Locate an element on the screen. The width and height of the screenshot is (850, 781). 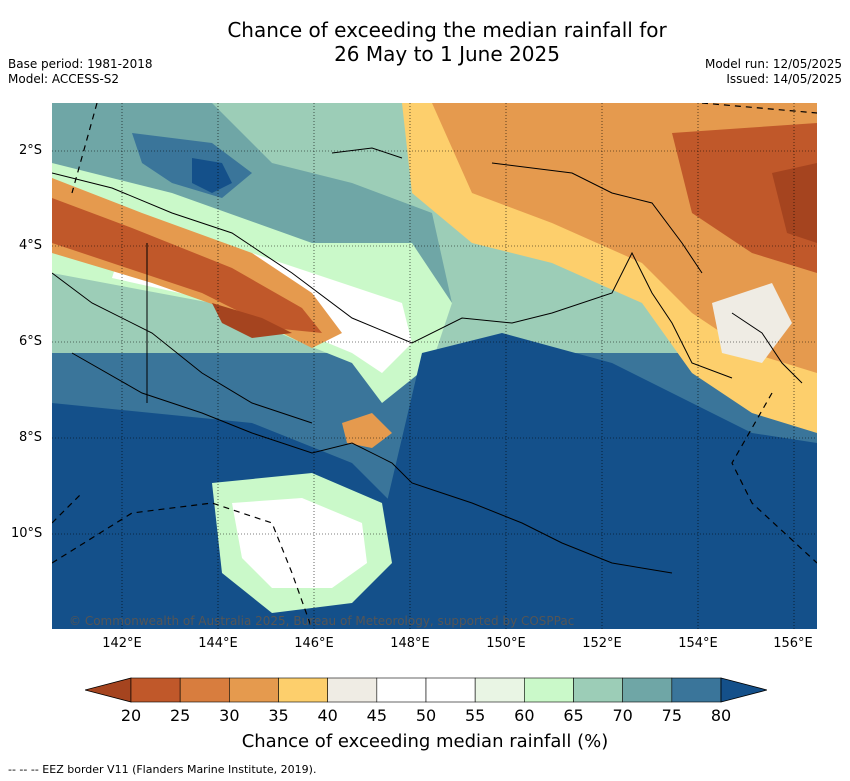
colorbar-arrow-low is located at coordinates (108, 690).